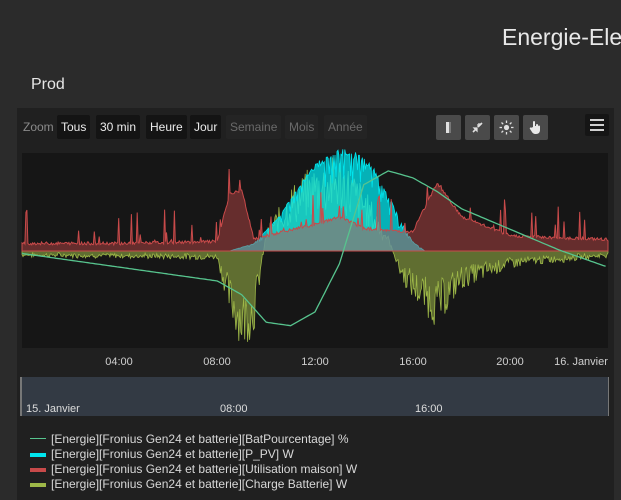  Describe the element at coordinates (597, 125) in the screenshot. I see `hamburger-menu-icon` at that location.